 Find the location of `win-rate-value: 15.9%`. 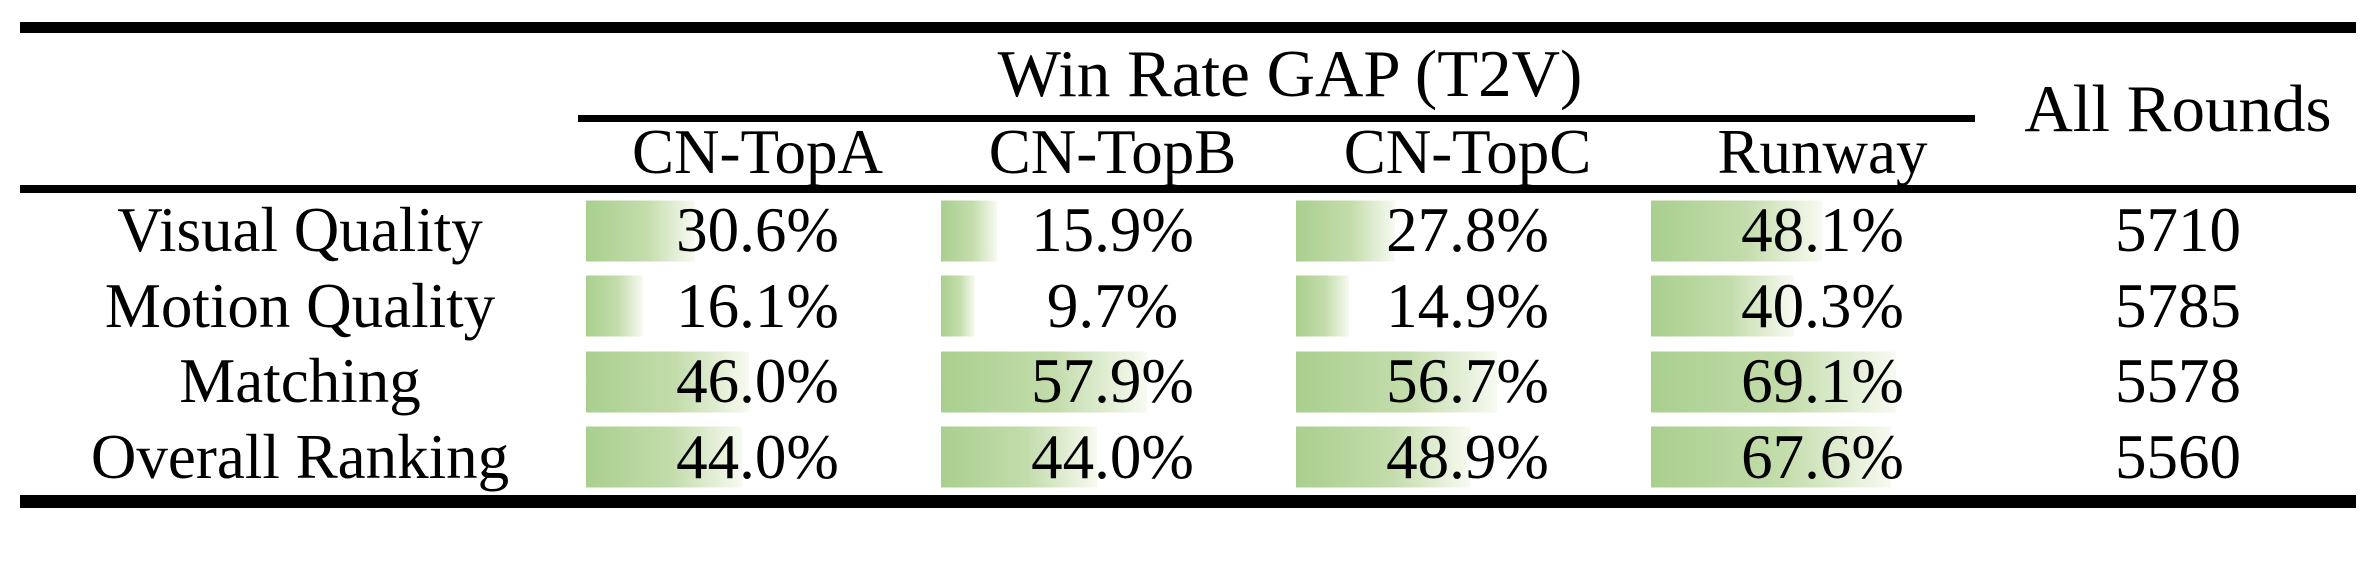

win-rate-value: 15.9% is located at coordinates (1112, 230).